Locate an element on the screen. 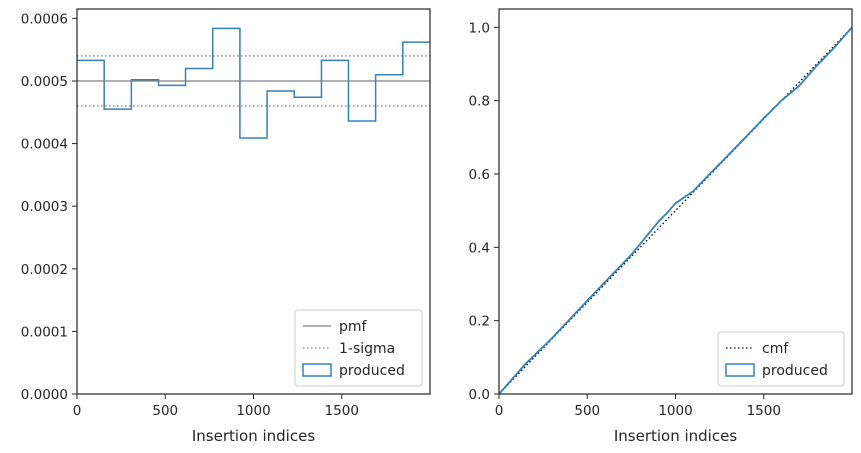 Image resolution: width=861 pixels, height=453 pixels. legend: cmf produced is located at coordinates (781, 359).